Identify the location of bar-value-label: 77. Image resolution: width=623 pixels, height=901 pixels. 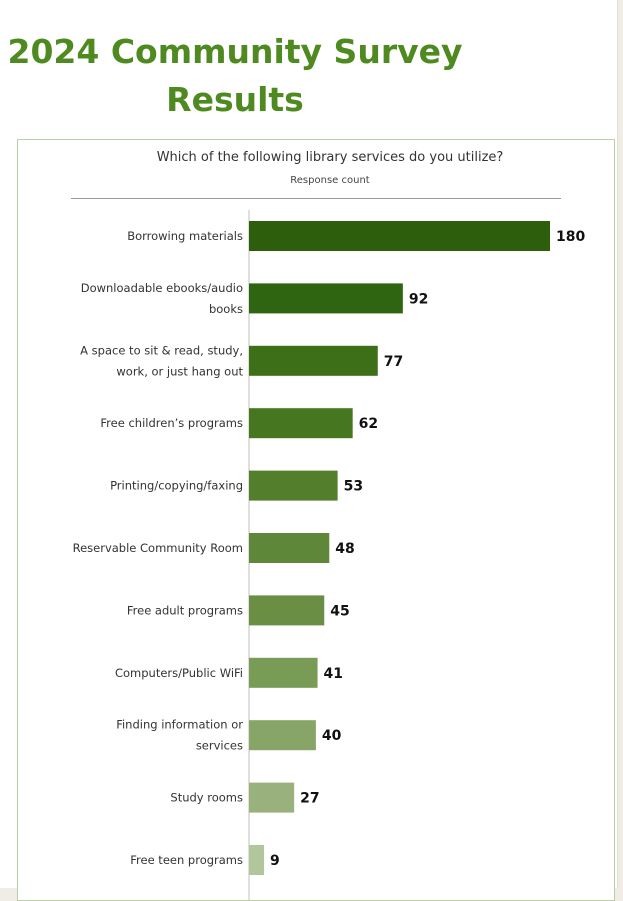
(393, 362).